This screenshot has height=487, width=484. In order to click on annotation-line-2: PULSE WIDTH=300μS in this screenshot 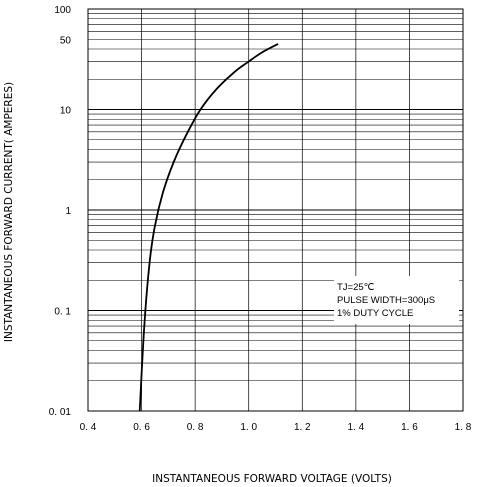, I will do `click(386, 300)`.